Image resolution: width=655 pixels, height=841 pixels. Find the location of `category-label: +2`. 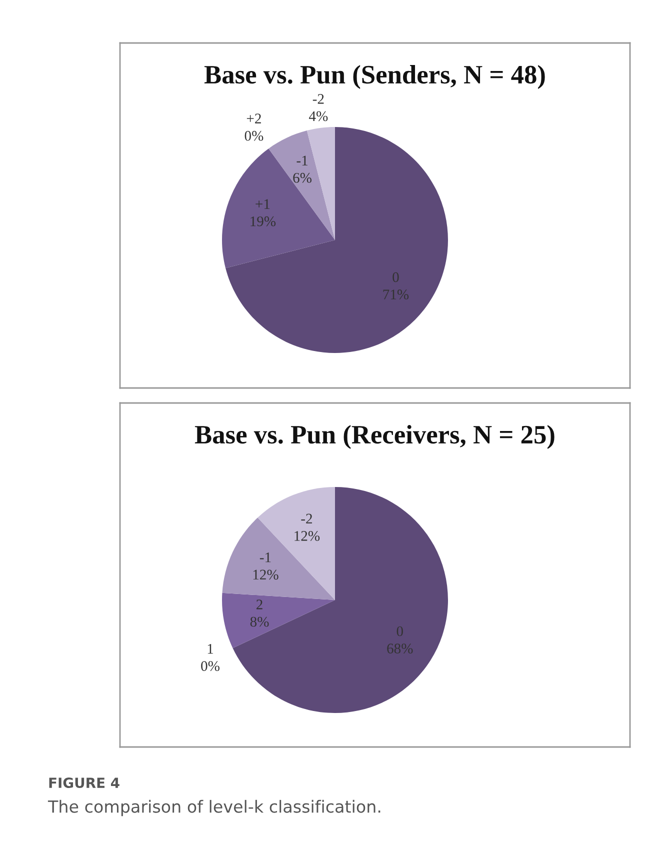

category-label: +2 is located at coordinates (253, 119).